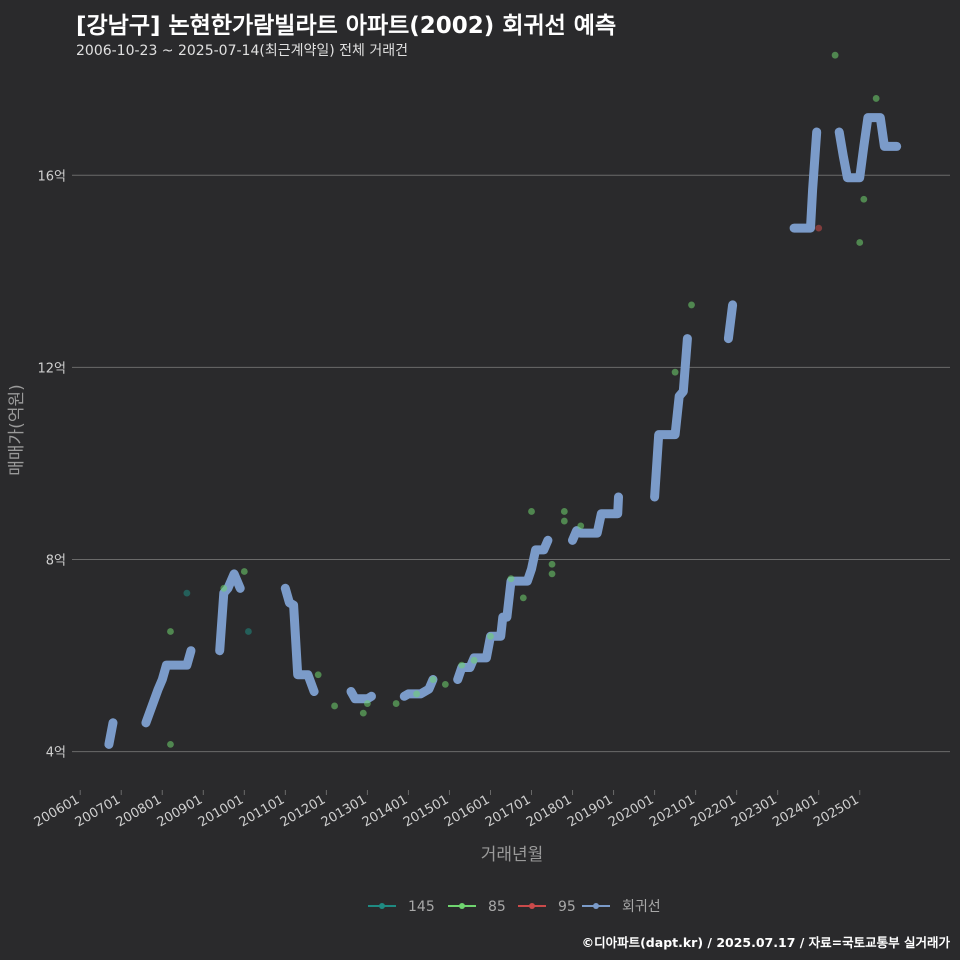  Describe the element at coordinates (57, 811) in the screenshot. I see `x-tick-label: 200601` at that location.